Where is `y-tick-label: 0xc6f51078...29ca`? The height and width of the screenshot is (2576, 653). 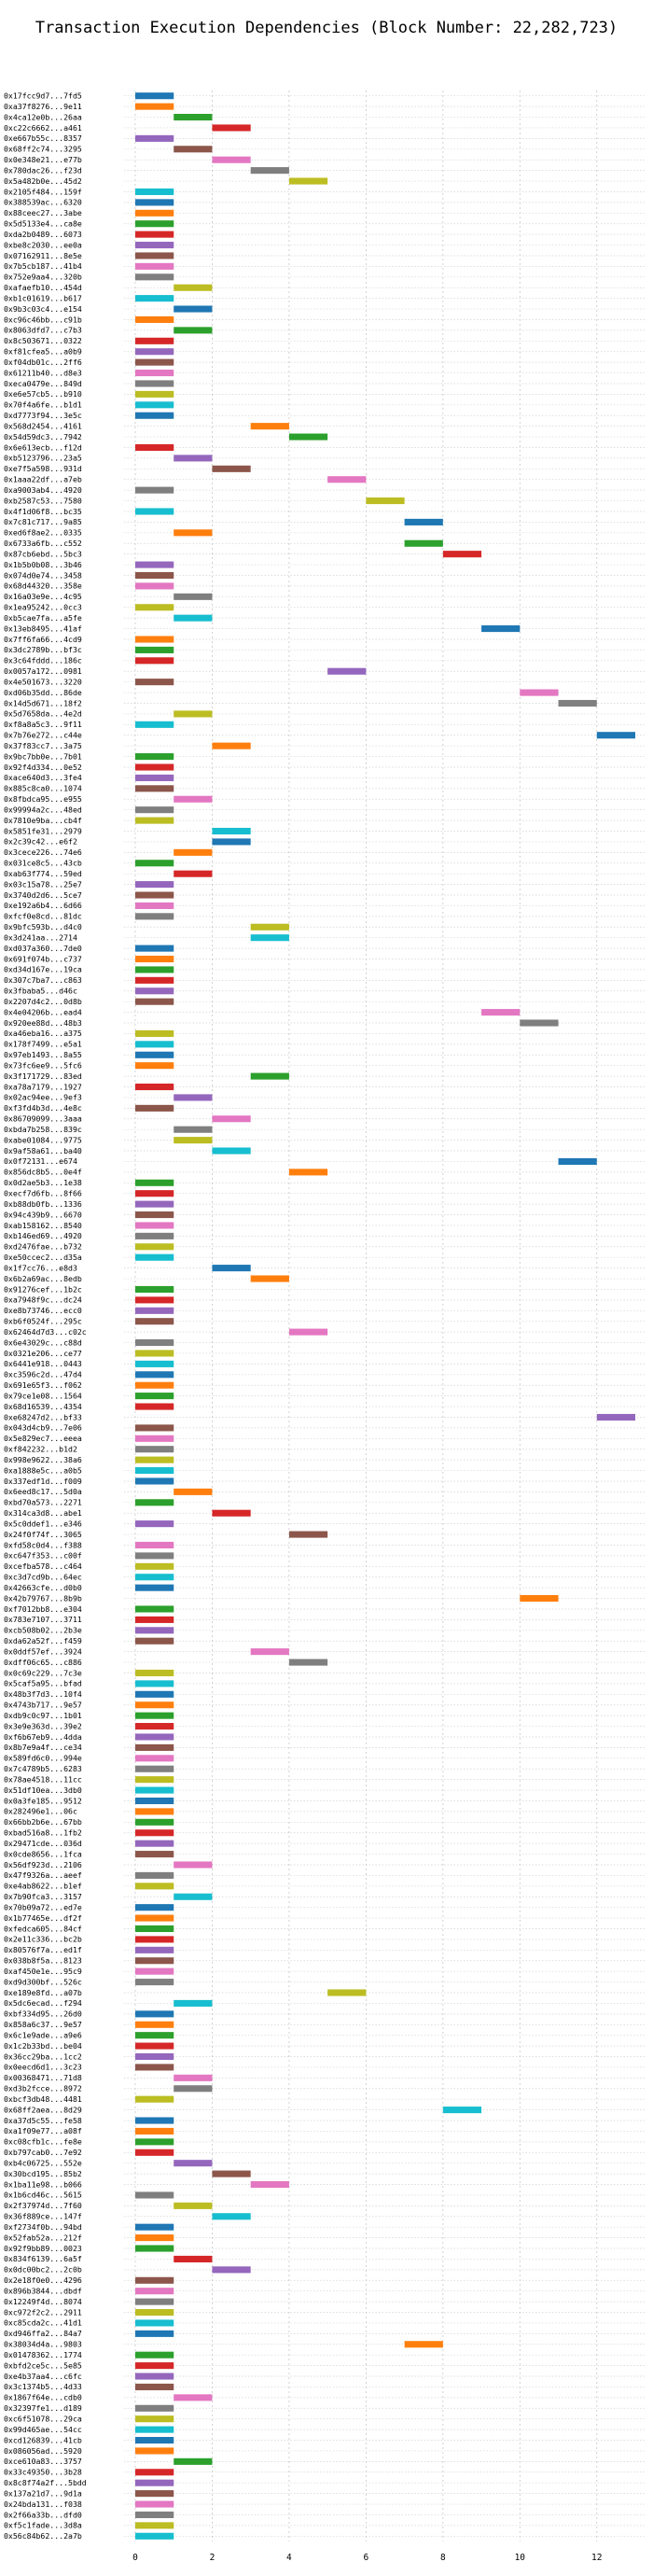 y-tick-label: 0xc6f51078...29ca is located at coordinates (43, 2419).